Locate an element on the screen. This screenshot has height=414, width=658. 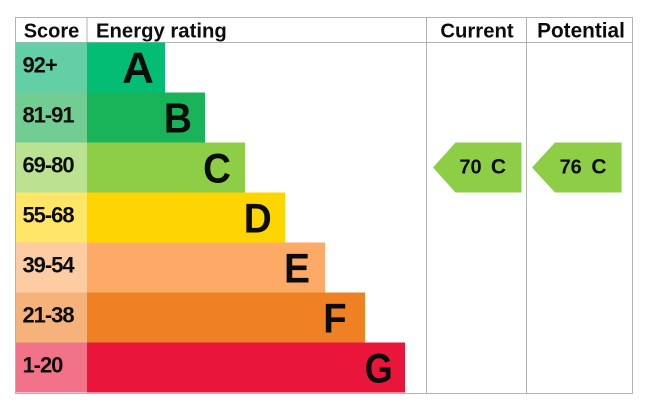
svg-text: Current is located at coordinates (476, 32).